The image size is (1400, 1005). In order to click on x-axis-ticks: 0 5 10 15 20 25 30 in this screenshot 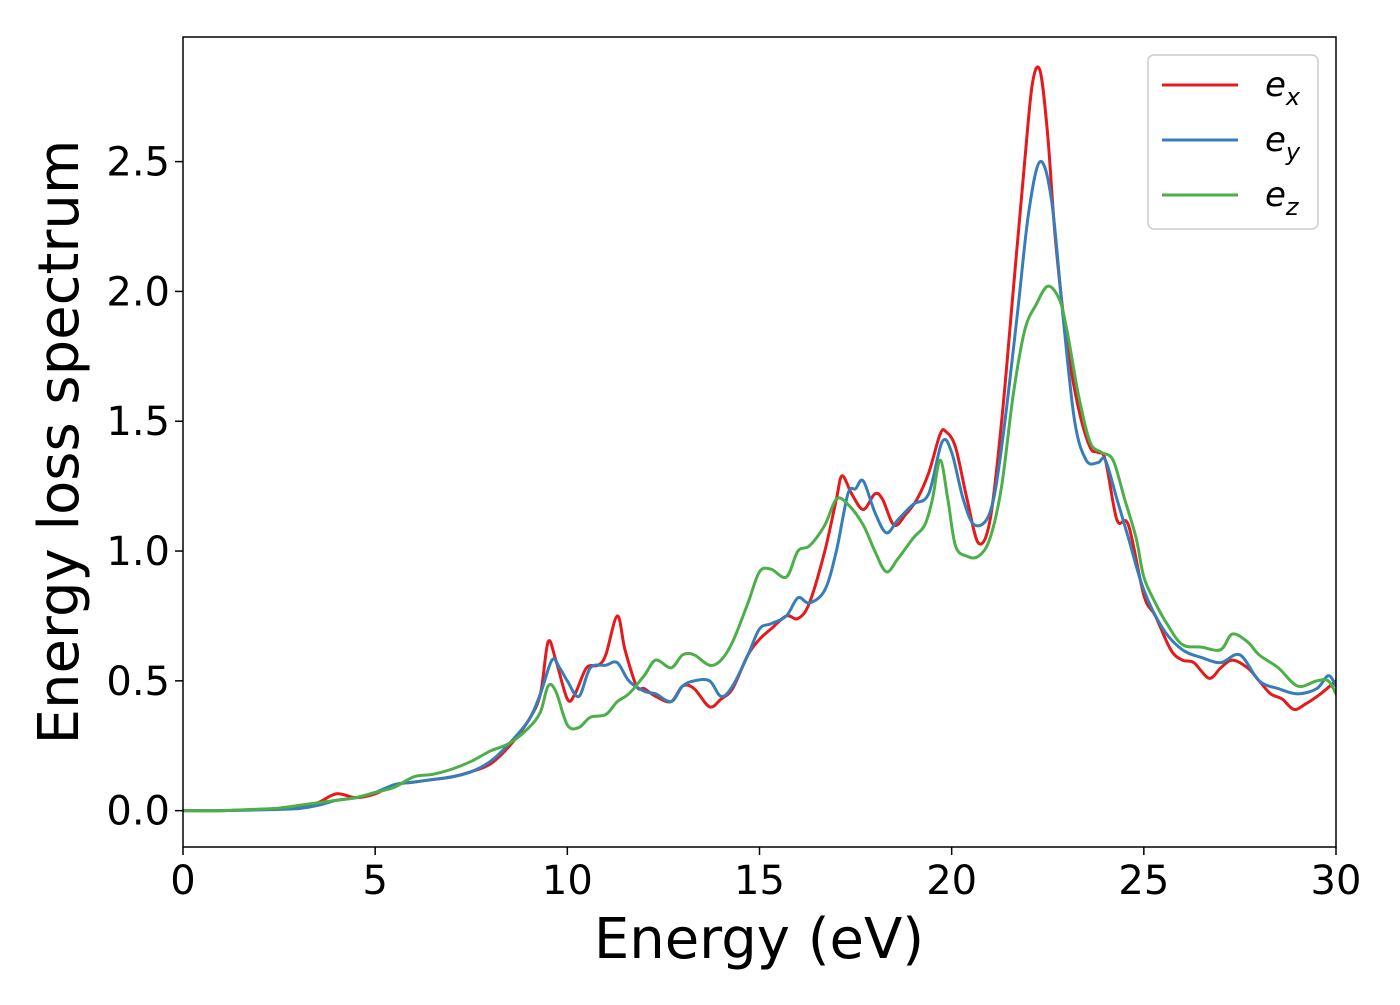, I will do `click(765, 875)`.